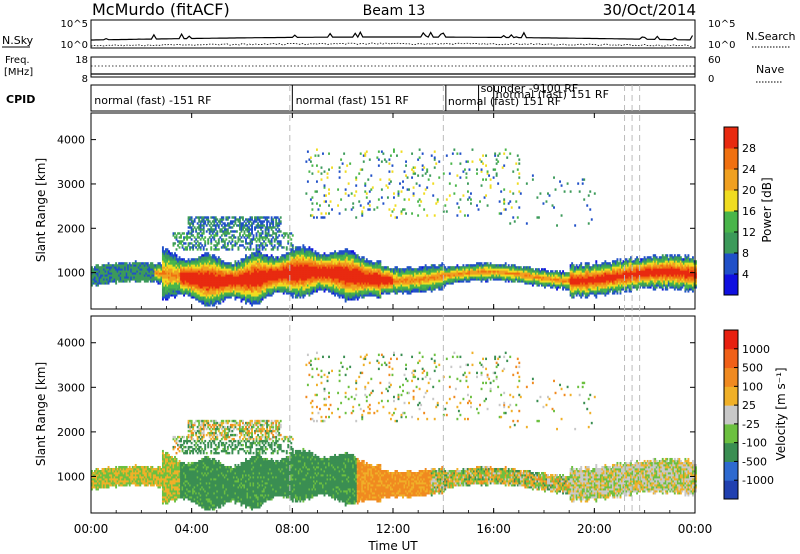 This screenshot has height=554, width=800. Describe the element at coordinates (552, 94) in the screenshot. I see `cpid-text: normal (fast) 151 RF` at that location.